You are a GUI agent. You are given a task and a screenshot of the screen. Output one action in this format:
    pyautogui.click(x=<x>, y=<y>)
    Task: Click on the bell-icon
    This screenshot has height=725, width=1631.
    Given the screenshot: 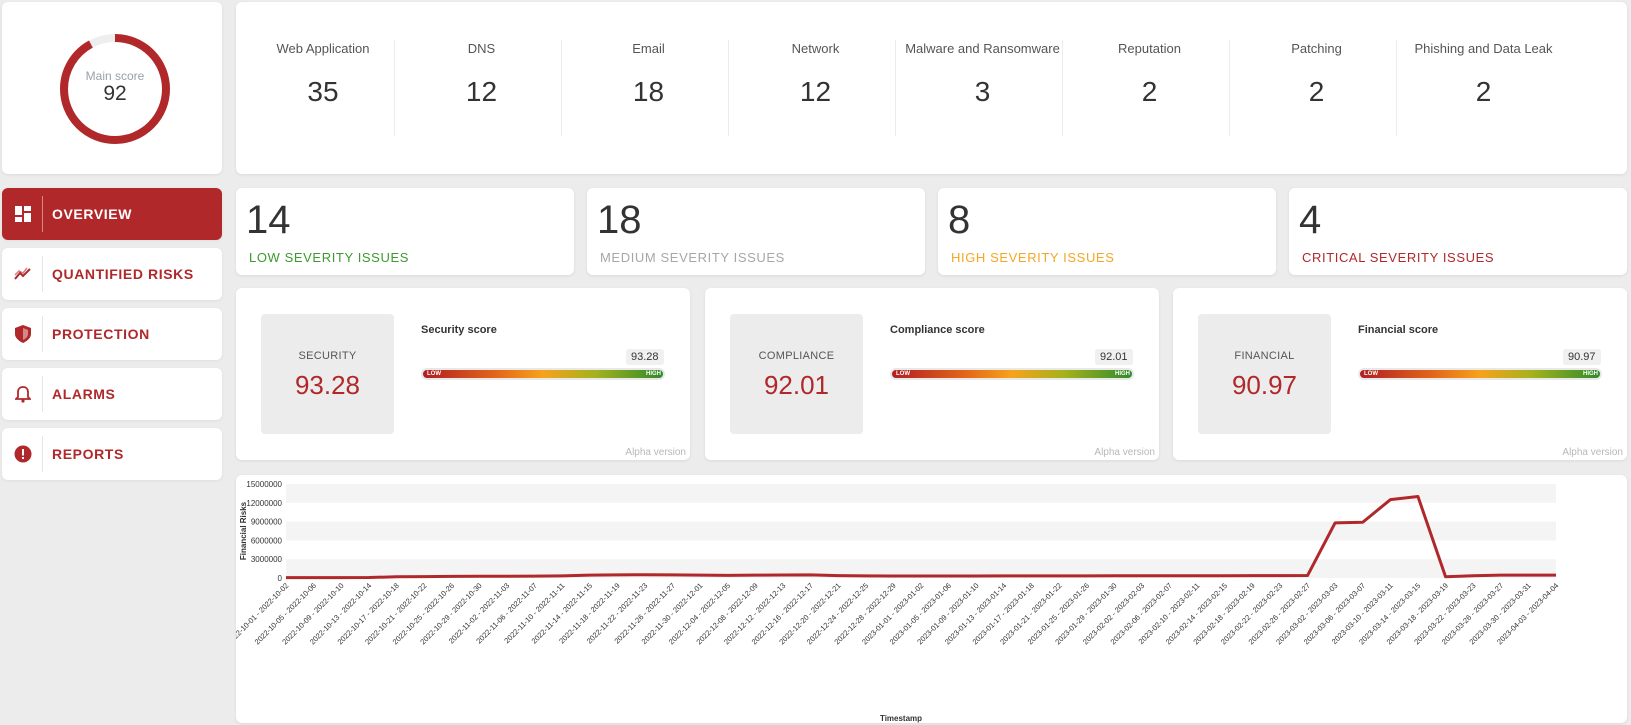 What is the action you would take?
    pyautogui.click(x=23, y=394)
    